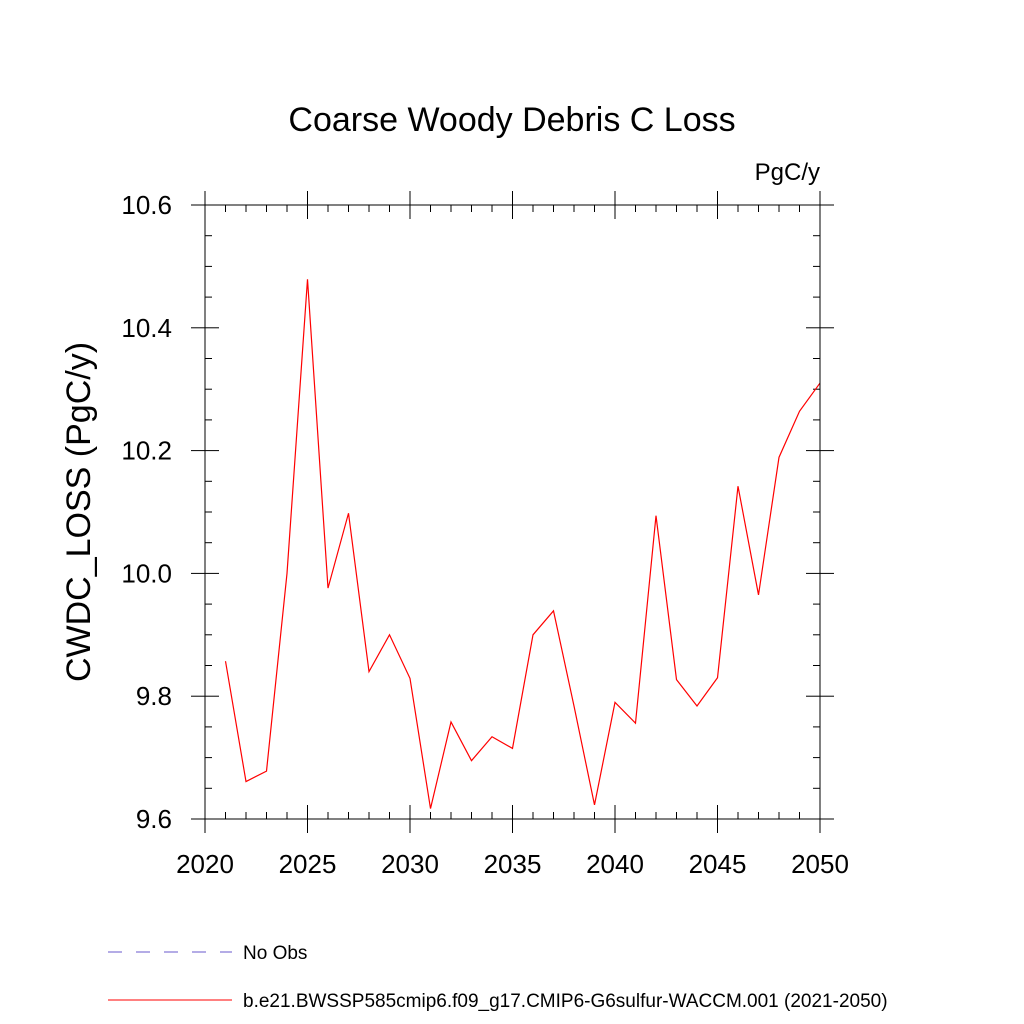 The width and height of the screenshot is (1024, 1024). What do you see at coordinates (410, 864) in the screenshot?
I see `x-tick-label: 2030` at bounding box center [410, 864].